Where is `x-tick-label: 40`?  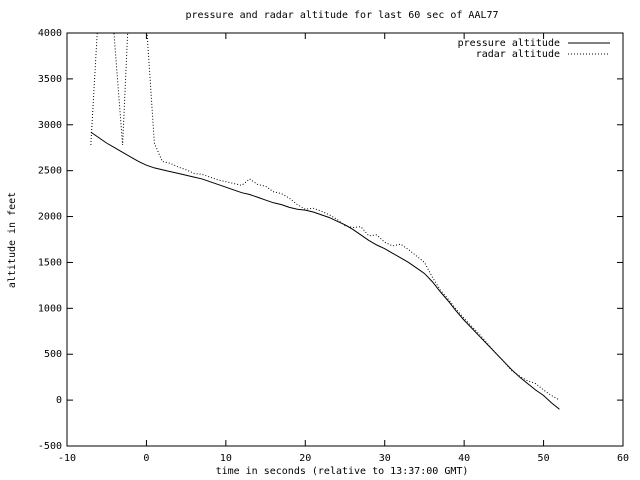
x-tick-label: 40 is located at coordinates (464, 458).